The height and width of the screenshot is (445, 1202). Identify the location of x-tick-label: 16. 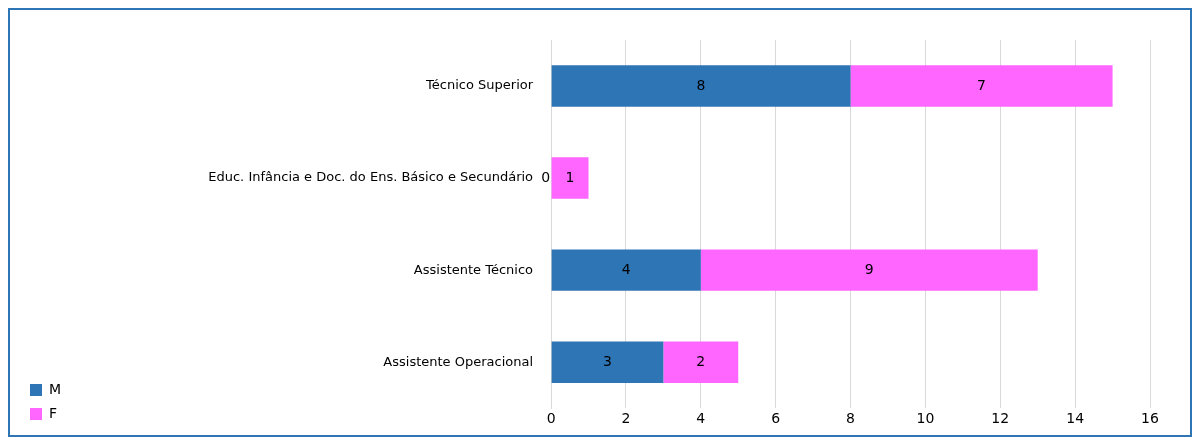
(1150, 418).